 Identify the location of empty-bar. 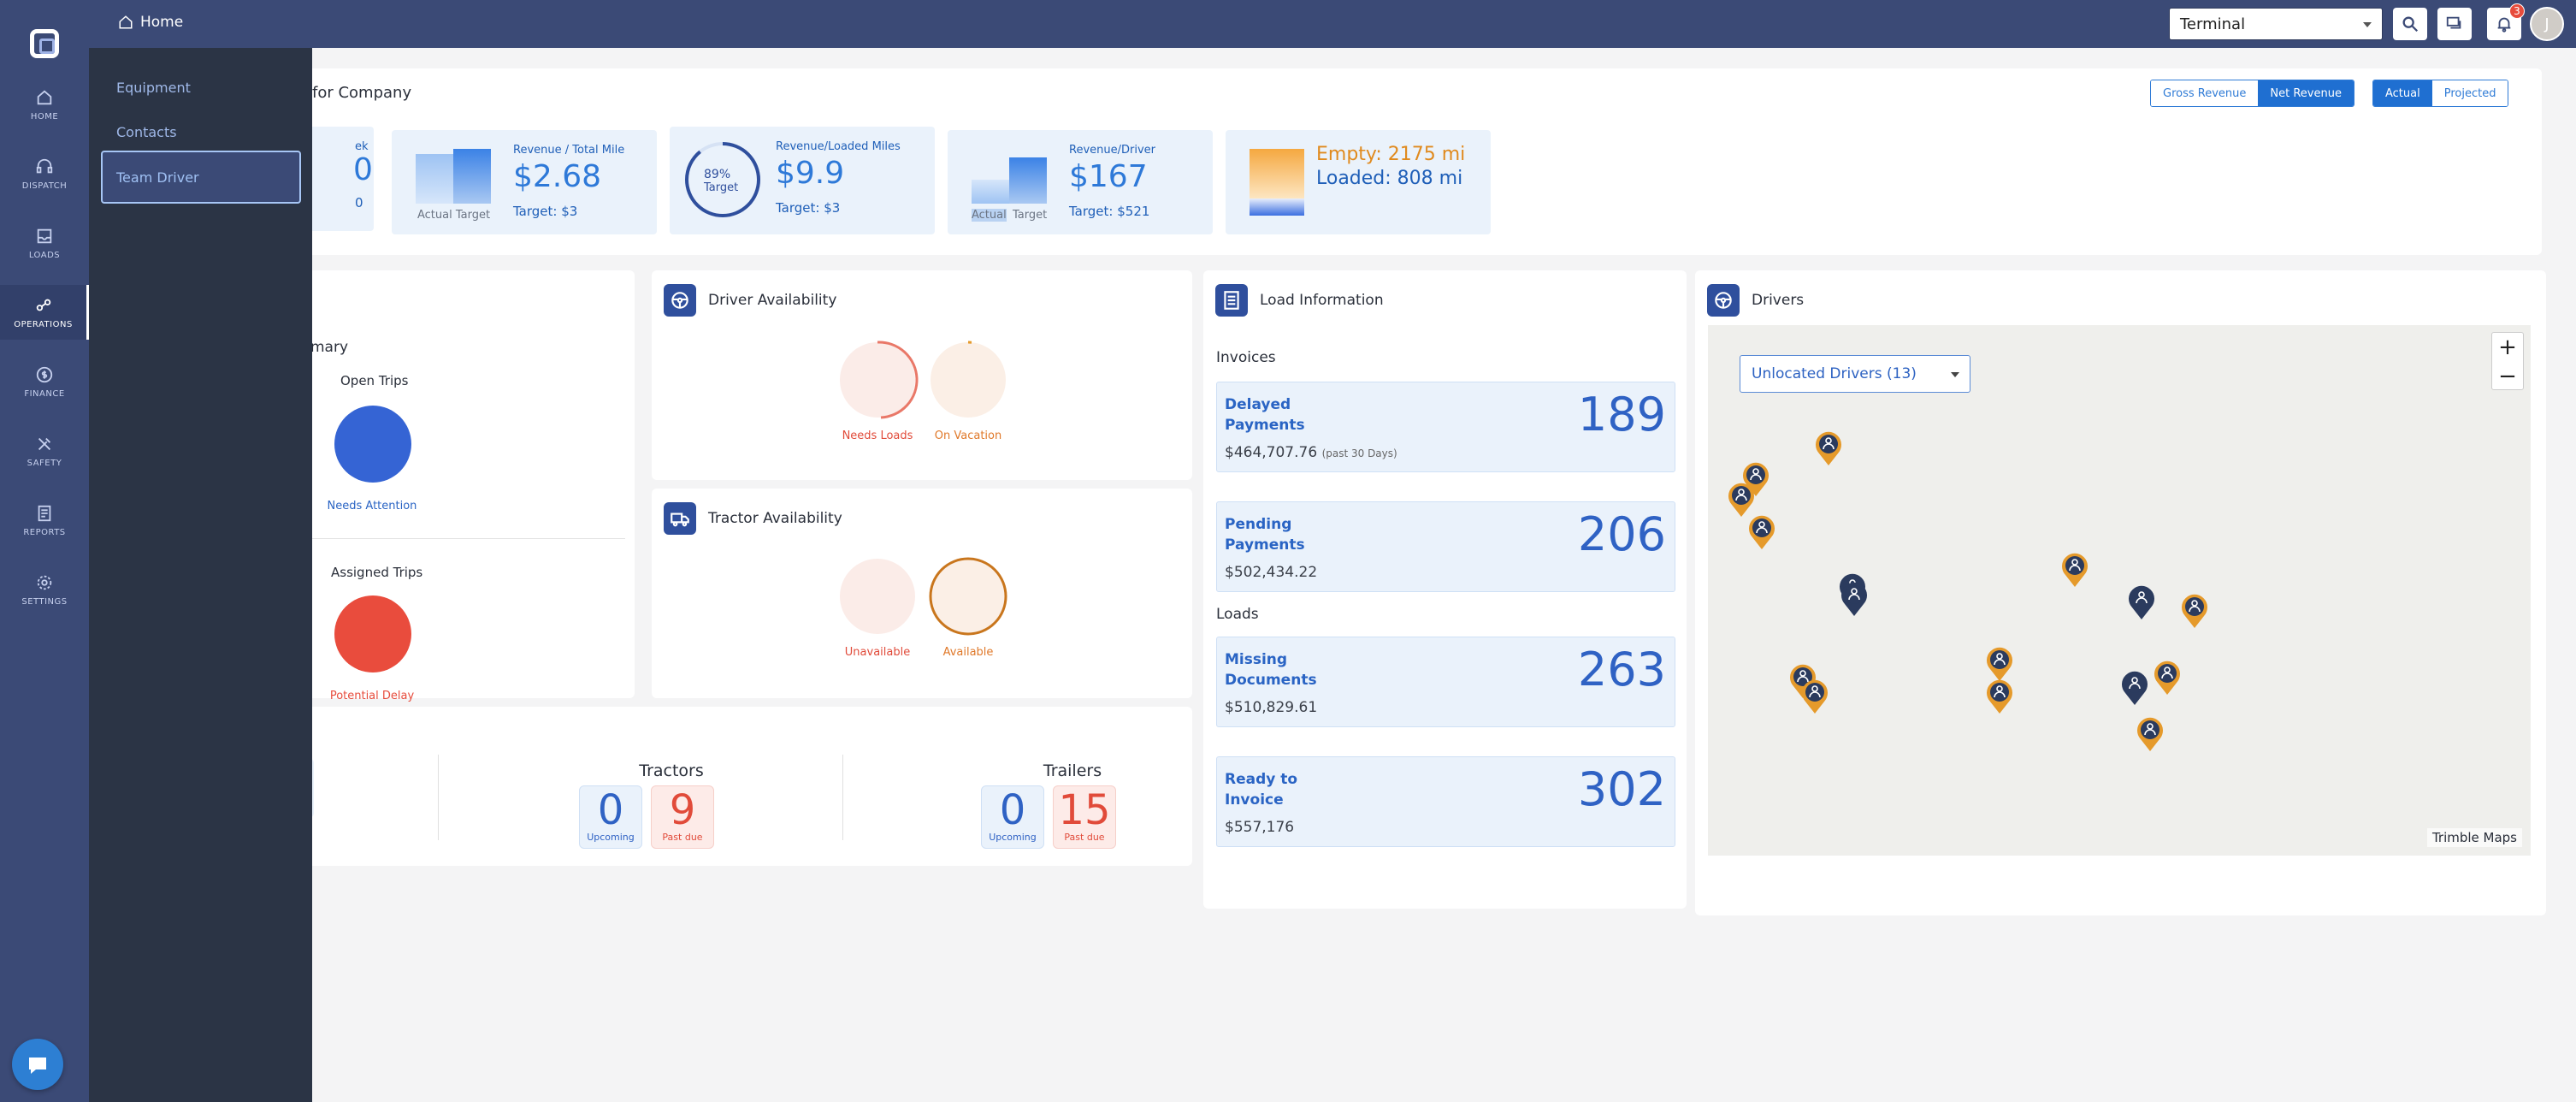
(1277, 174).